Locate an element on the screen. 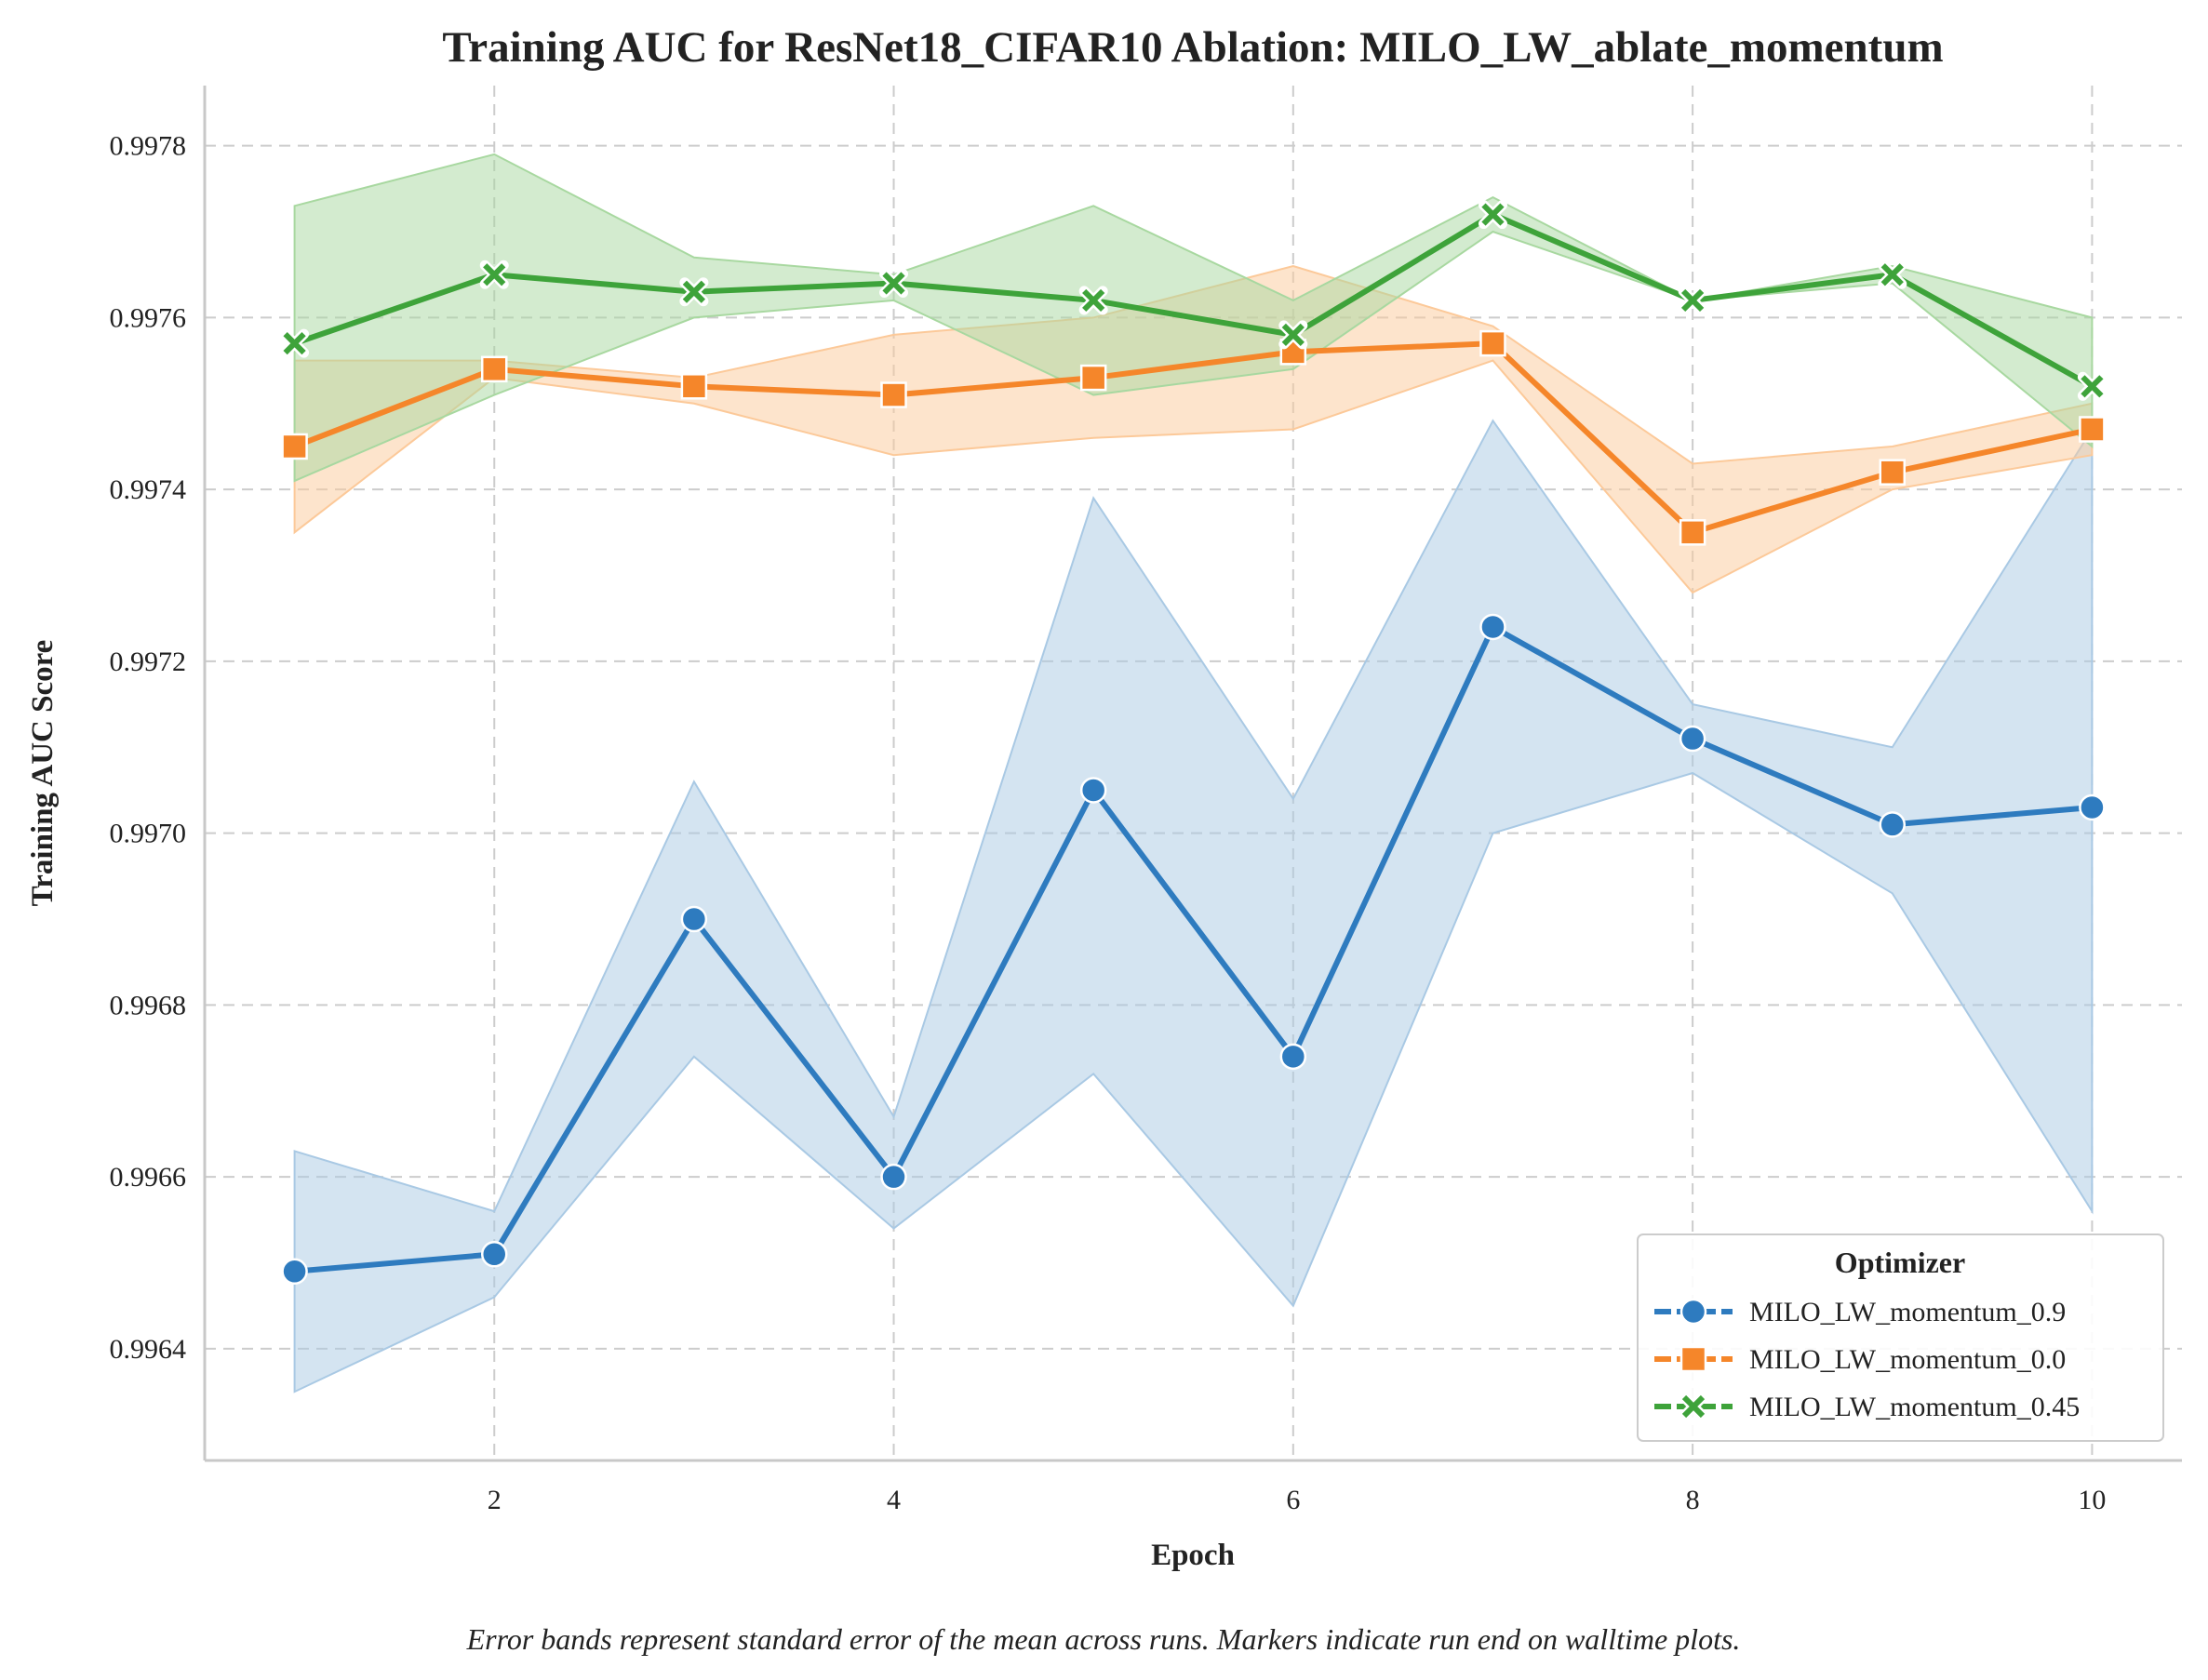 The height and width of the screenshot is (1680, 2208). legend-entry: MILO_LW_momentum_0.45 is located at coordinates (1867, 1407).